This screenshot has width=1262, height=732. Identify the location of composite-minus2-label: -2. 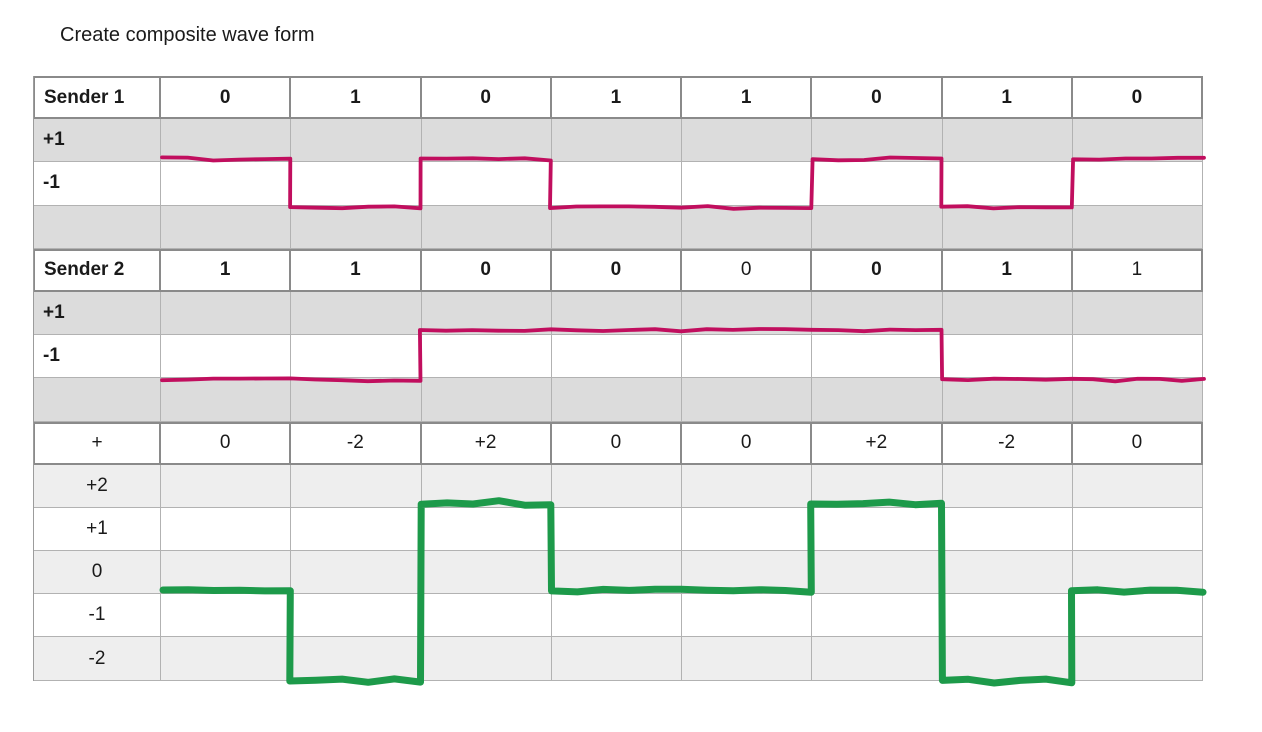
(97, 659).